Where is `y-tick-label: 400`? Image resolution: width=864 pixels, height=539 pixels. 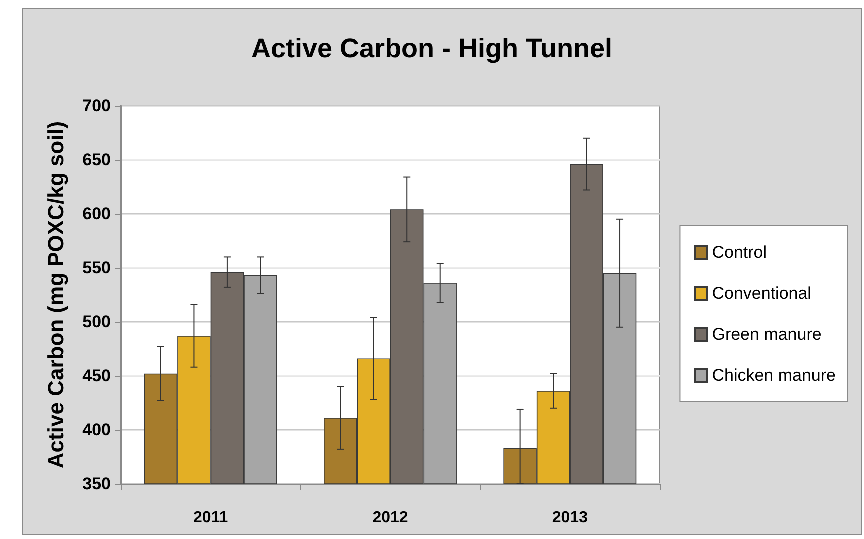 y-tick-label: 400 is located at coordinates (96, 430).